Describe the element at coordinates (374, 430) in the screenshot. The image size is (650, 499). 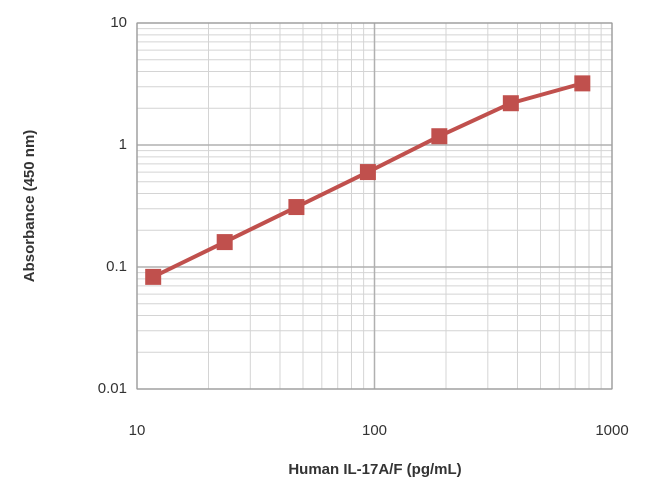
I see `x-tick-label: 100` at that location.